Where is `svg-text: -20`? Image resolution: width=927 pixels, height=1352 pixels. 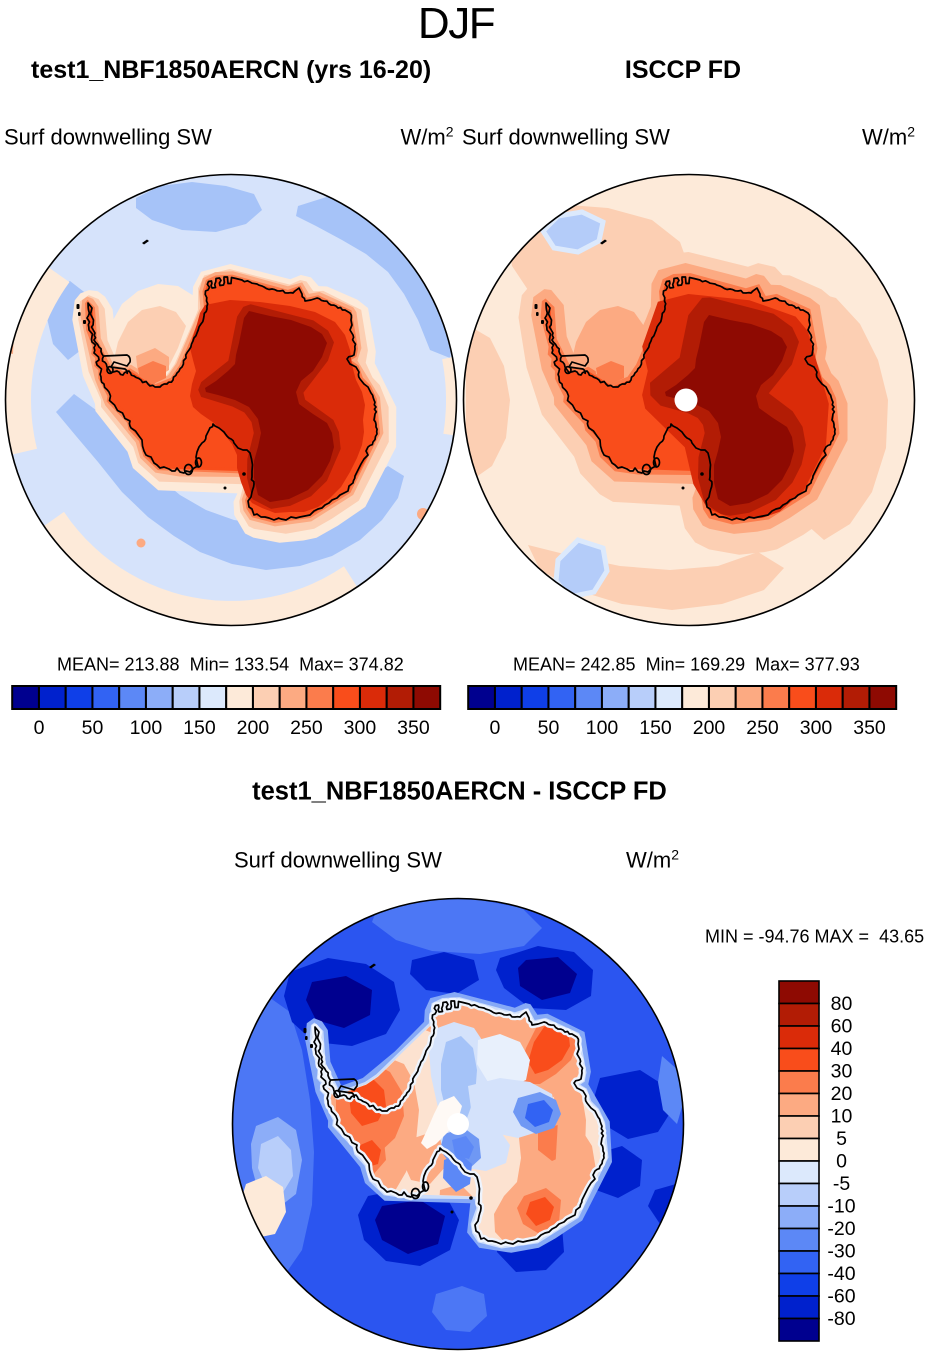 svg-text: -20 is located at coordinates (841, 1229).